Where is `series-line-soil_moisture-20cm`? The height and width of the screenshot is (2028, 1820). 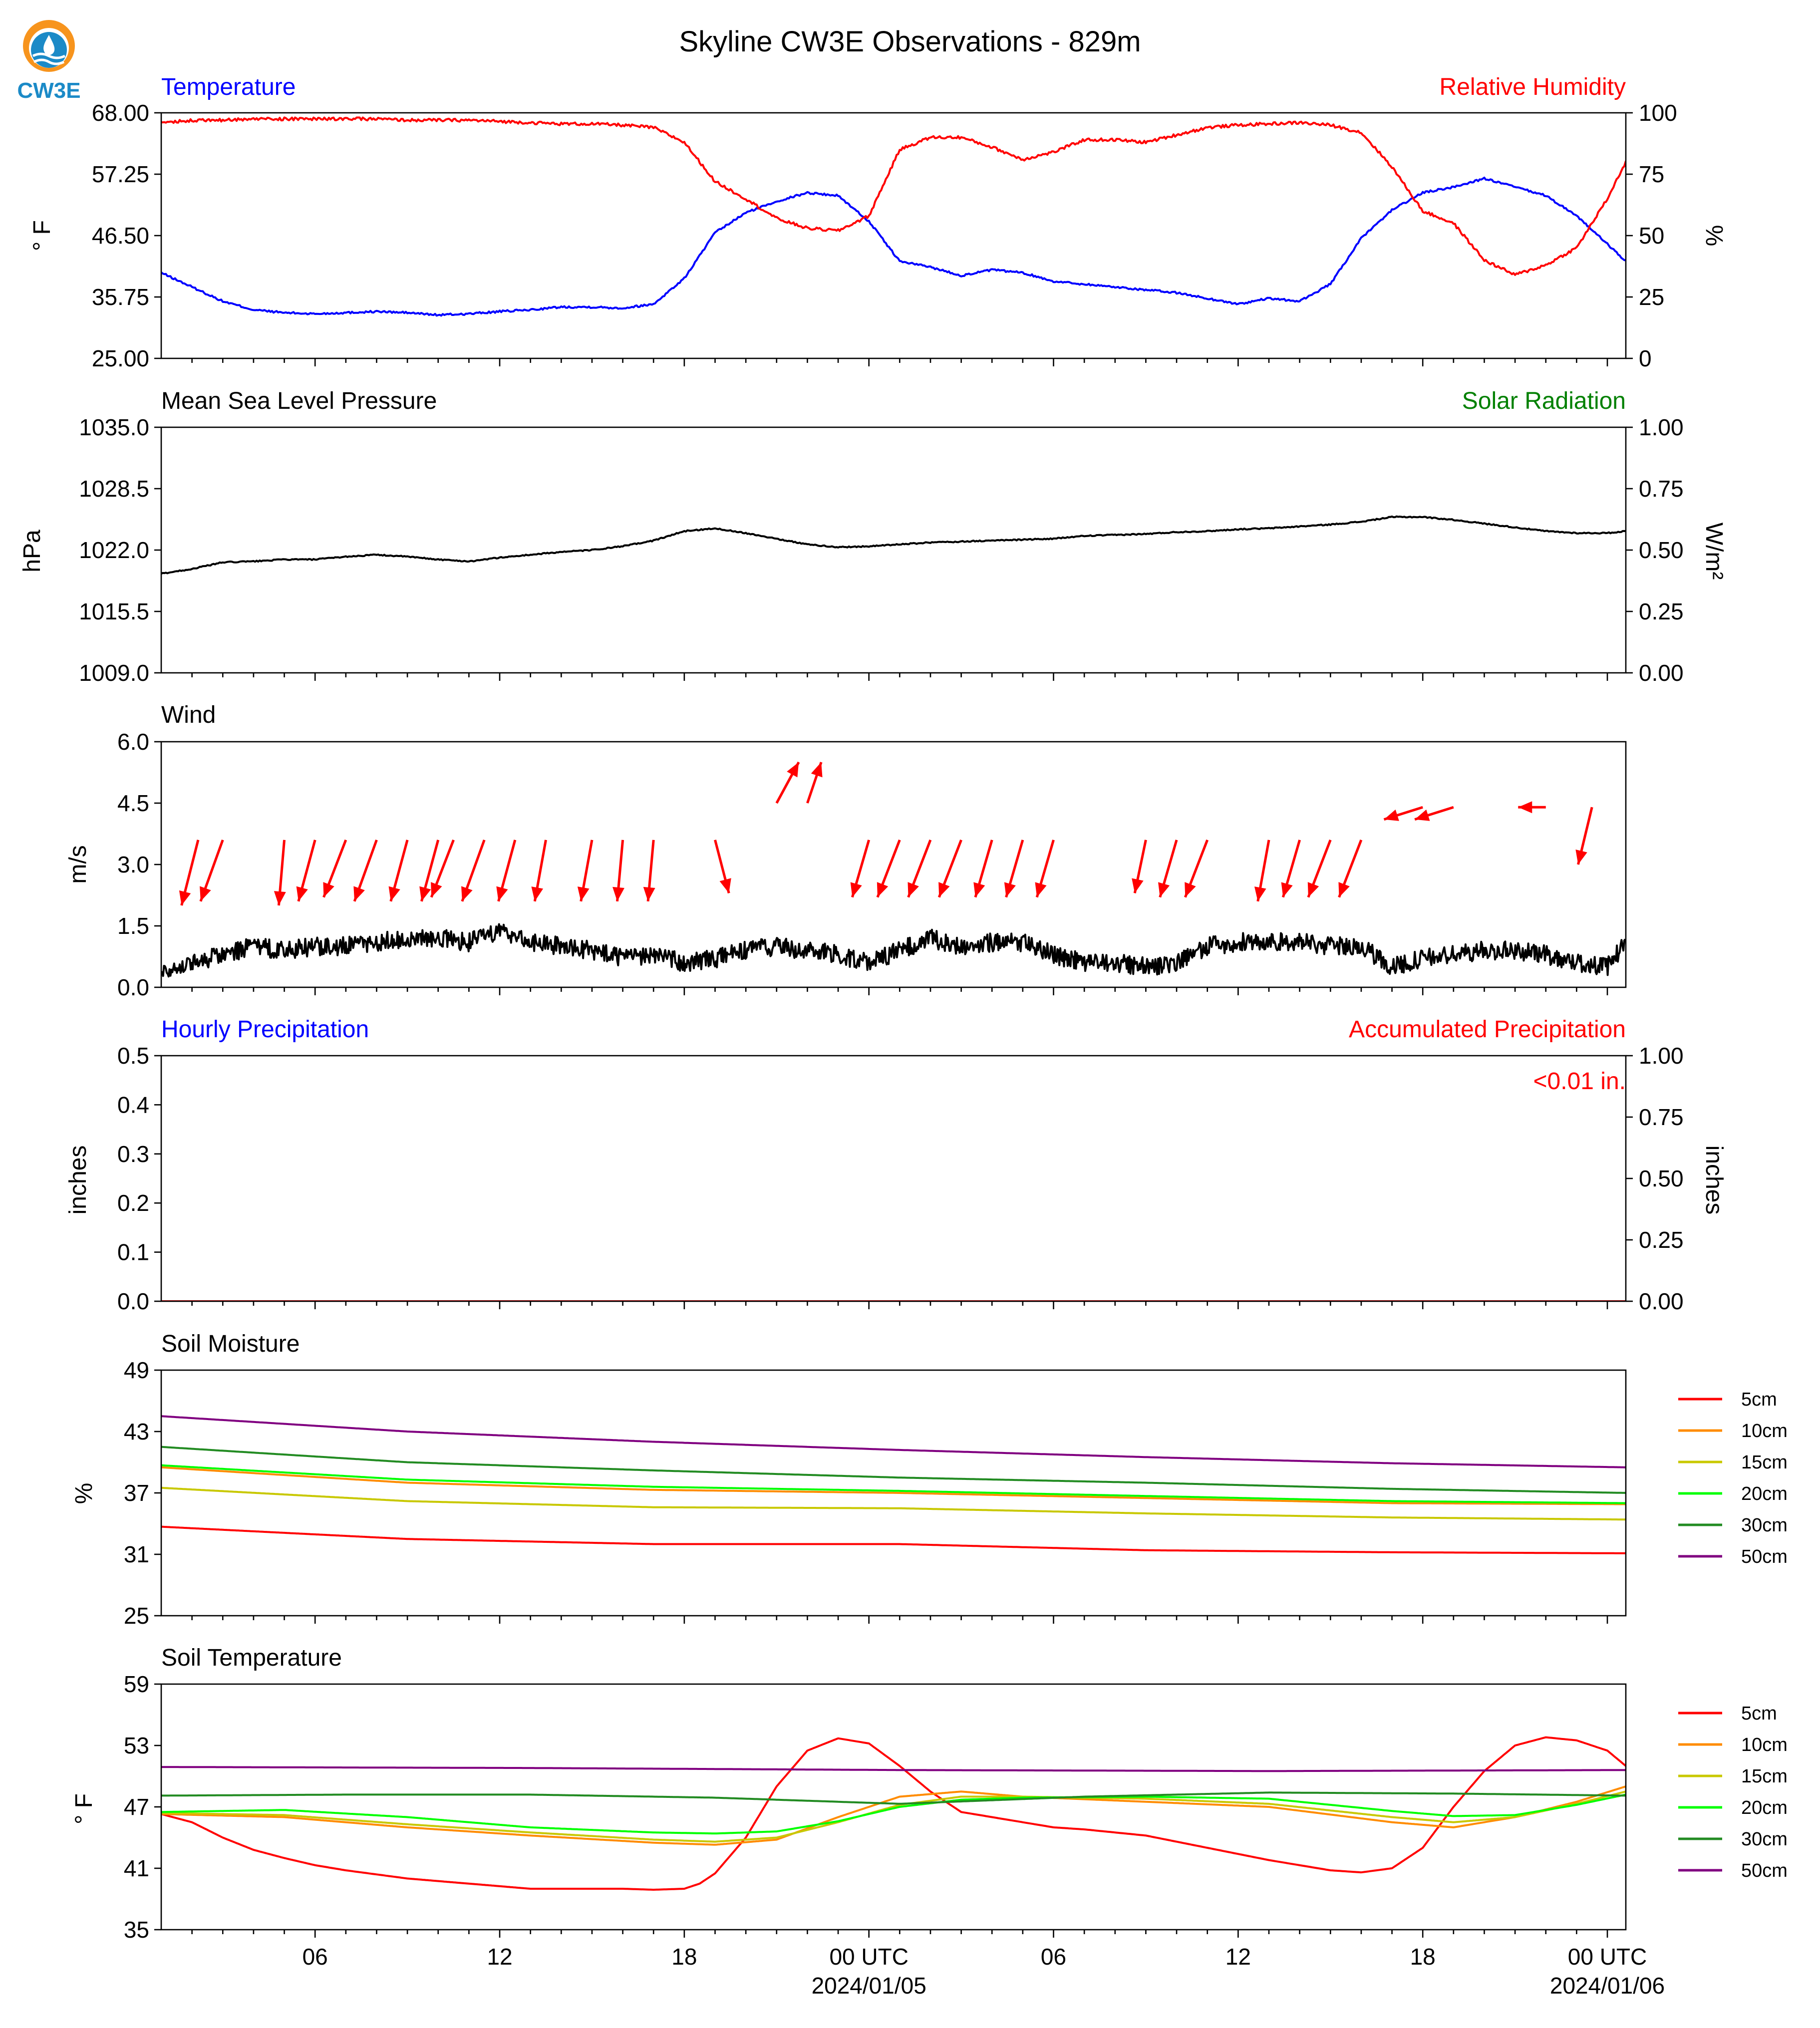 series-line-soil_moisture-20cm is located at coordinates (893, 1484).